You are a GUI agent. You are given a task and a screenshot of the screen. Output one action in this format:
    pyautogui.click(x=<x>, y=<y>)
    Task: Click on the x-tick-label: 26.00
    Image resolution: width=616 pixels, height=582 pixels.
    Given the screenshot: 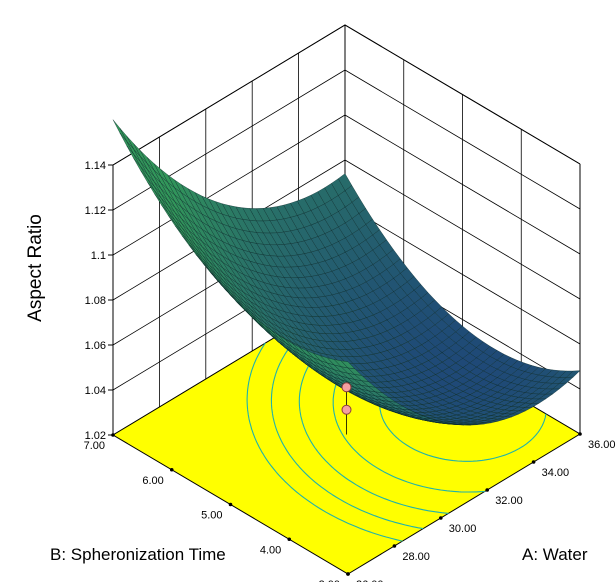 What is the action you would take?
    pyautogui.click(x=370, y=580)
    